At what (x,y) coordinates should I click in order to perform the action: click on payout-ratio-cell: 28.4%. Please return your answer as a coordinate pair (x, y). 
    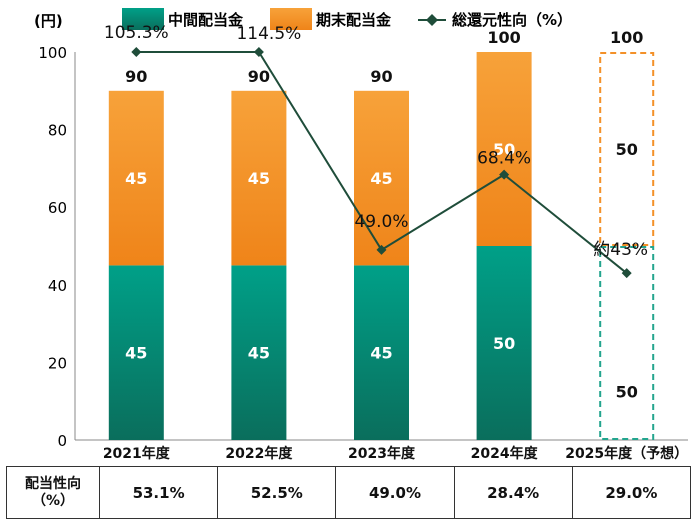
    Looking at the image, I should click on (513, 492).